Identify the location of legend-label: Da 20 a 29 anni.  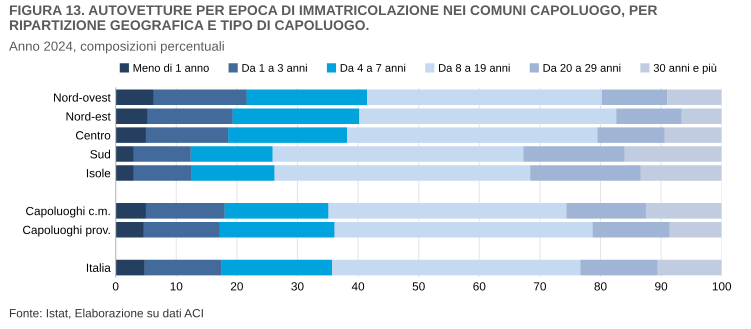
(582, 68).